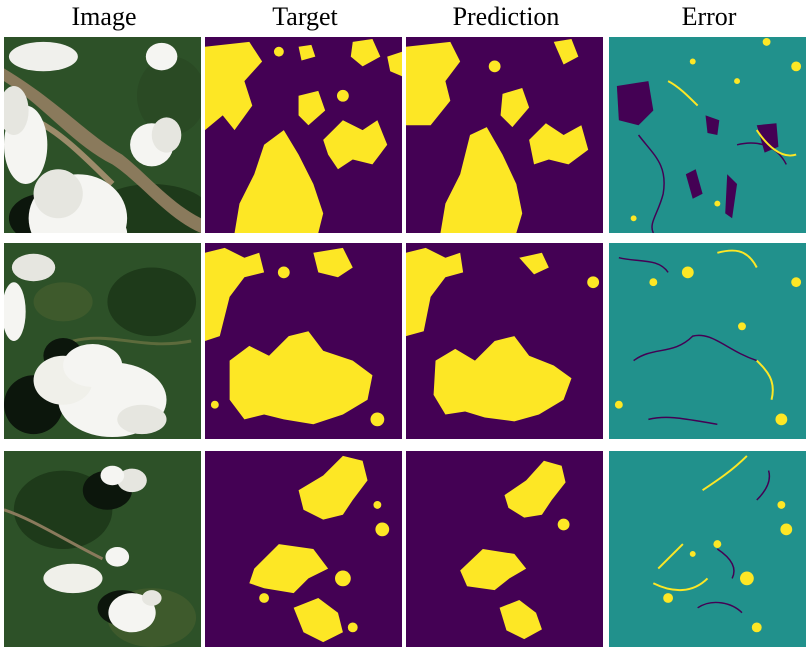 The height and width of the screenshot is (652, 810). Describe the element at coordinates (303, 549) in the screenshot. I see `row3-target-mask` at that location.